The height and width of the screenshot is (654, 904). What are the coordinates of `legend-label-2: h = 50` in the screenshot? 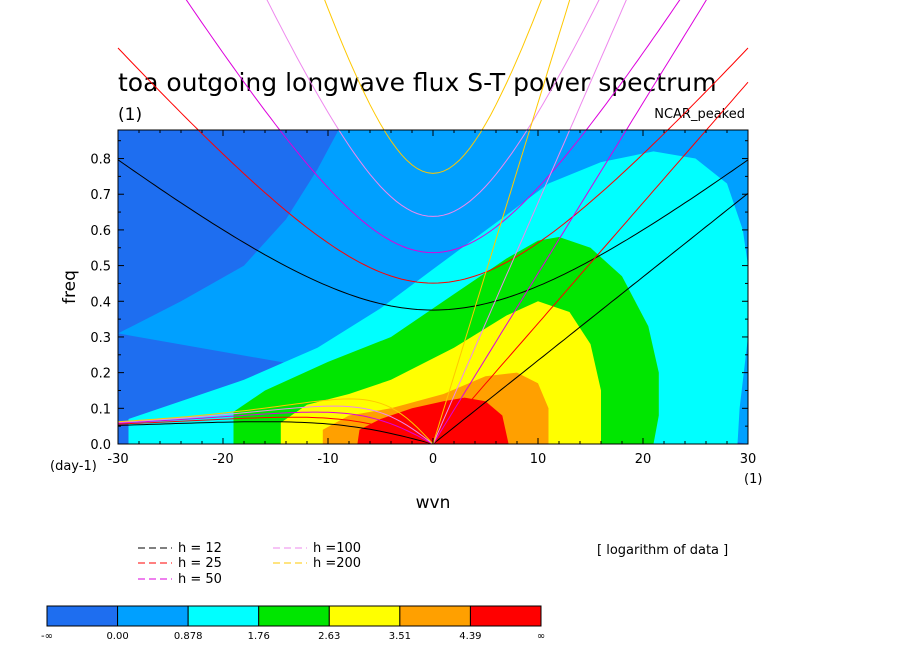 It's located at (200, 579).